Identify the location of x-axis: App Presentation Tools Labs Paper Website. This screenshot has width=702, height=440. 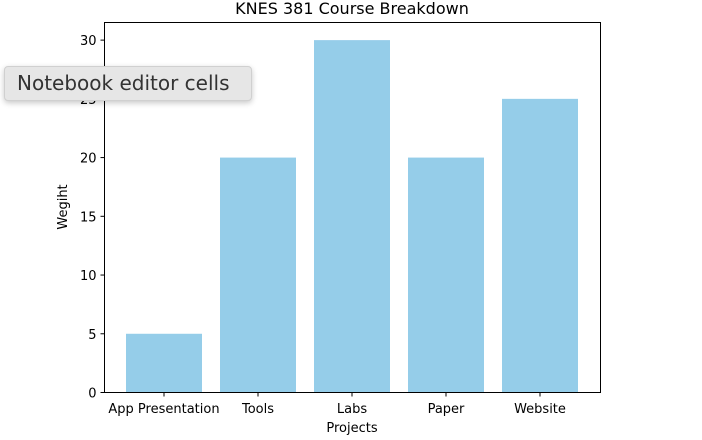
(337, 404).